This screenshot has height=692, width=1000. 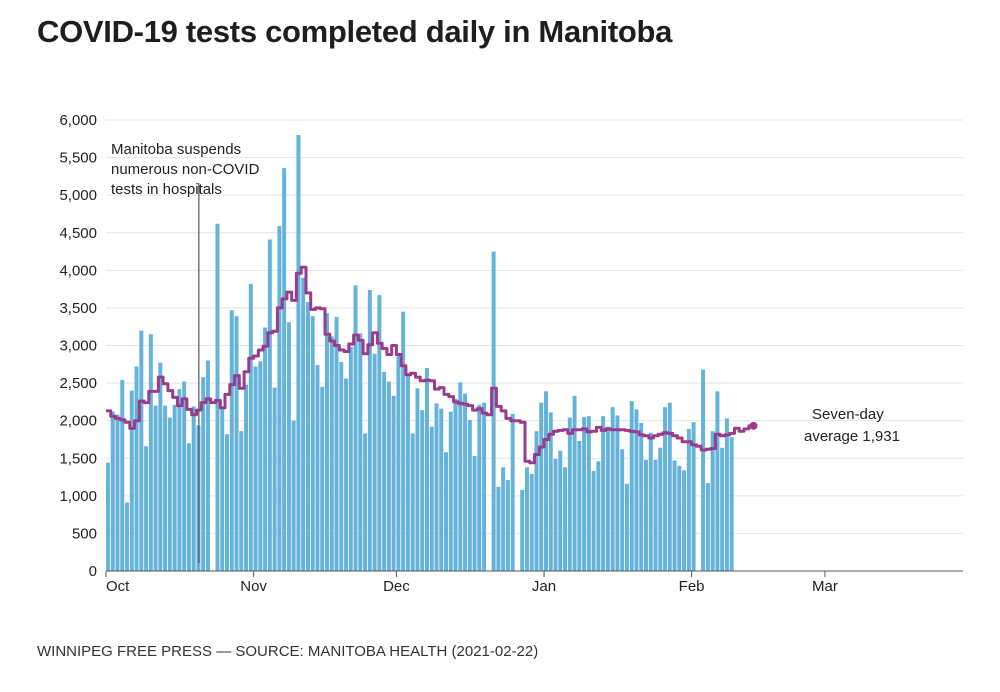 What do you see at coordinates (848, 414) in the screenshot?
I see `annotation-text: Seven-day` at bounding box center [848, 414].